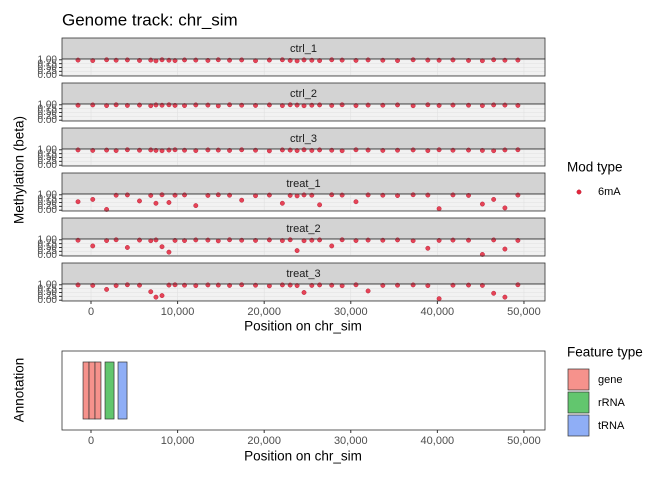 The height and width of the screenshot is (480, 672). I want to click on feature, so click(98, 390).